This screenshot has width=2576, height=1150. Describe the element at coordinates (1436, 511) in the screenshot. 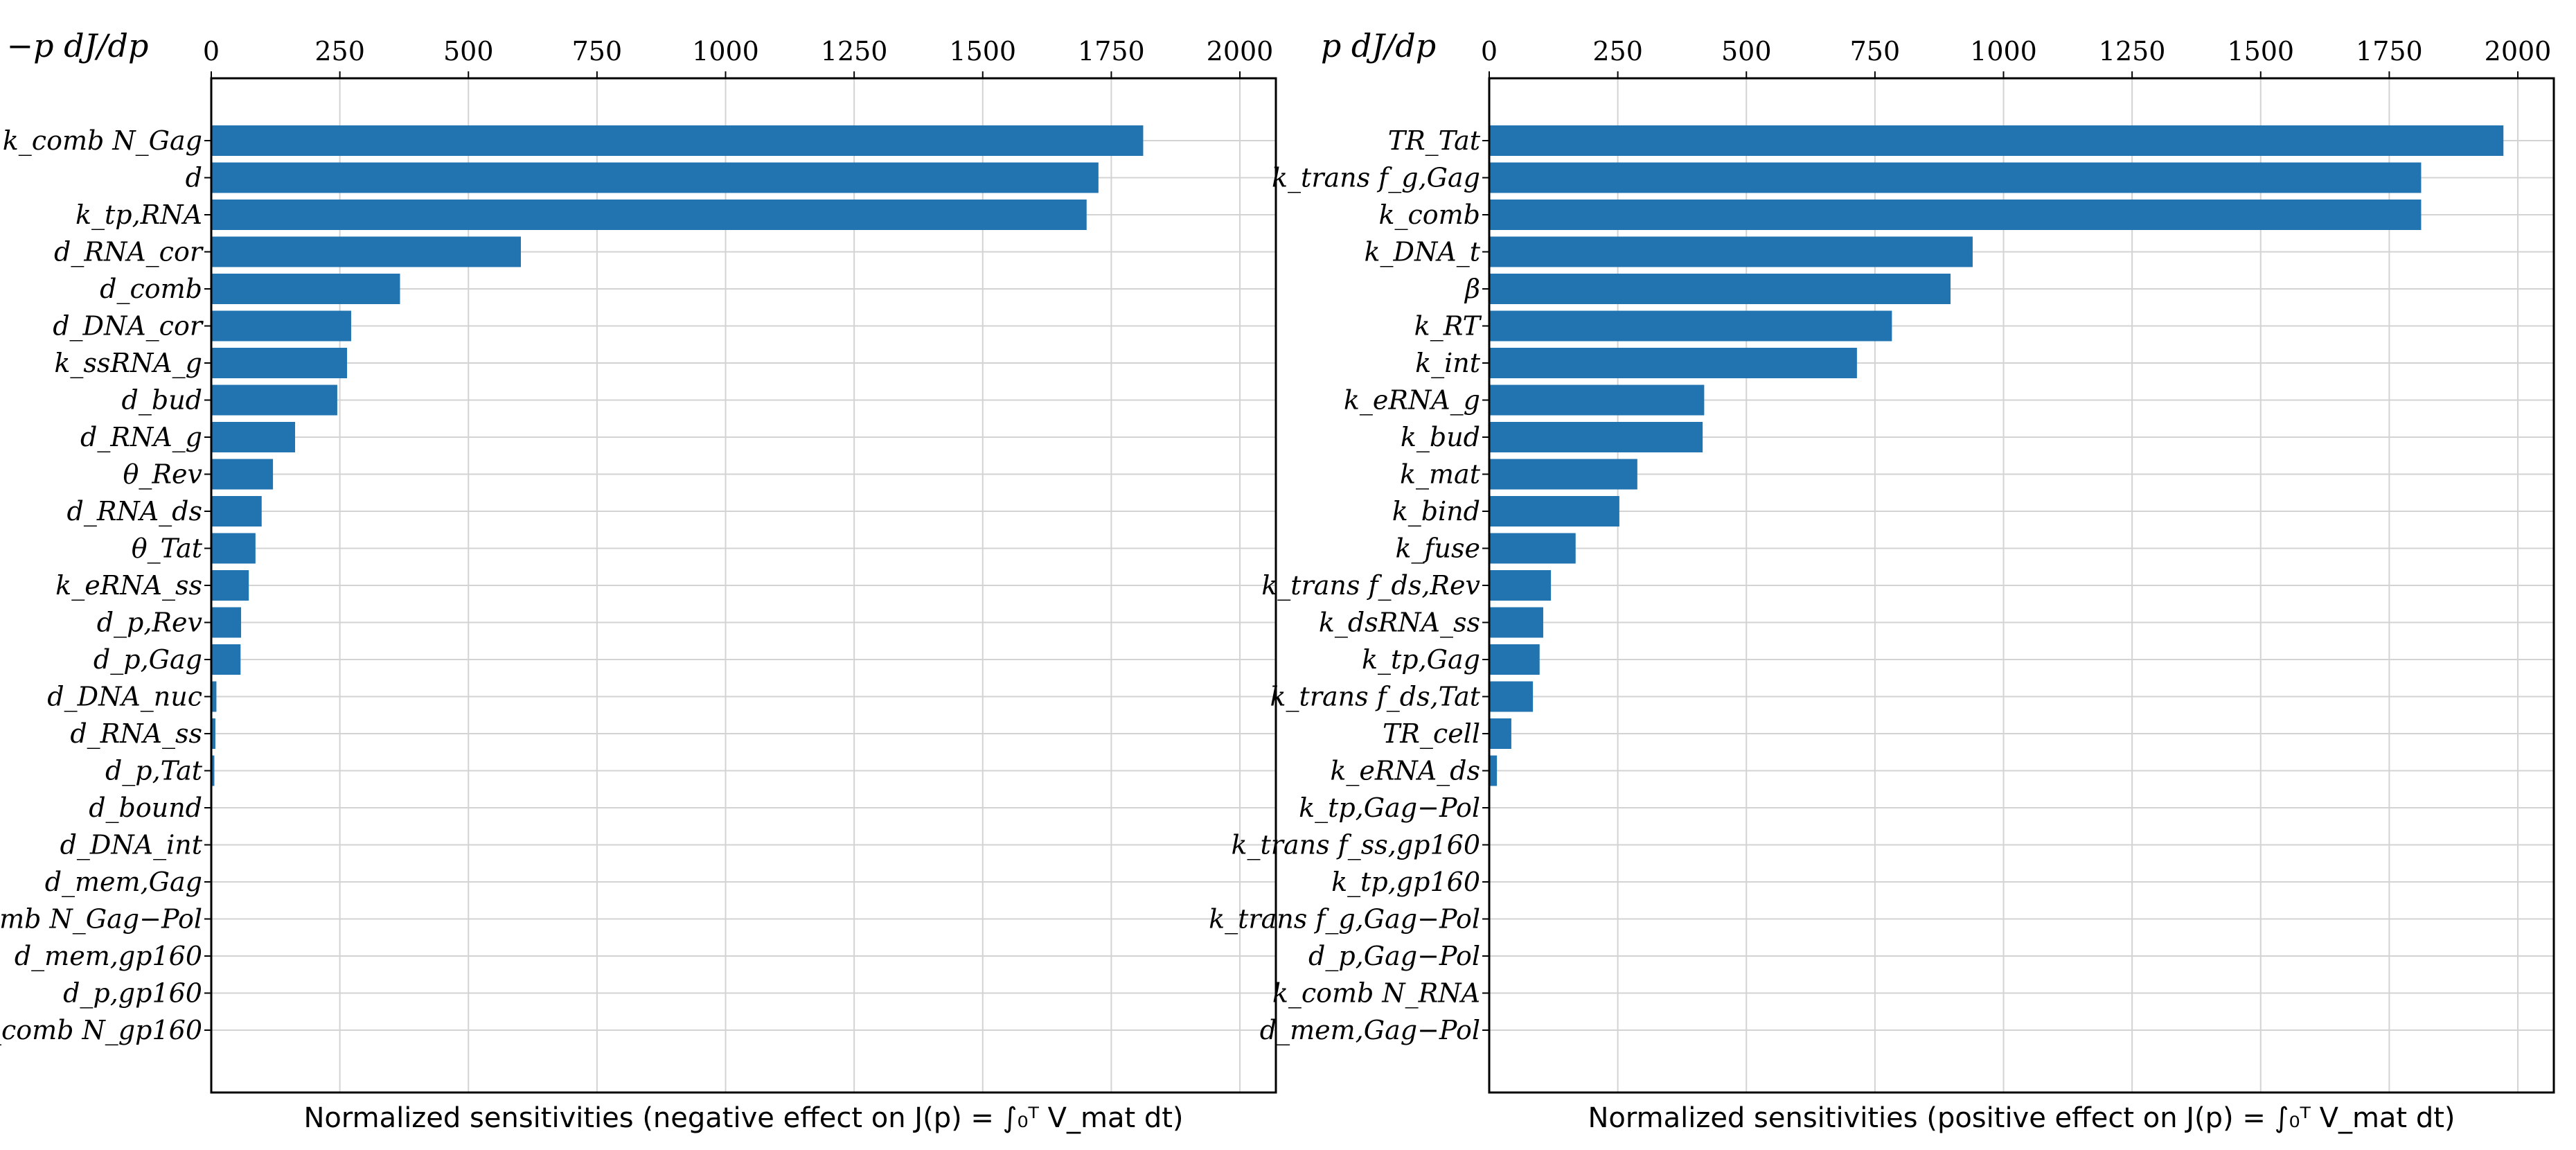

I see `category-label: k_bind` at that location.